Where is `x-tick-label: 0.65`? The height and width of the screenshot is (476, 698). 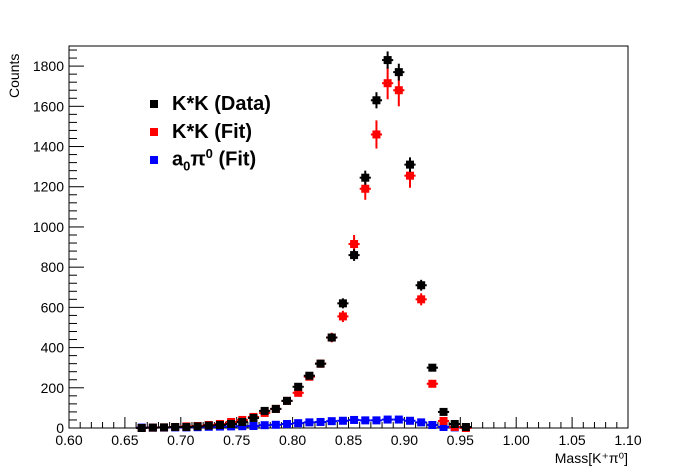 x-tick-label: 0.65 is located at coordinates (124, 440).